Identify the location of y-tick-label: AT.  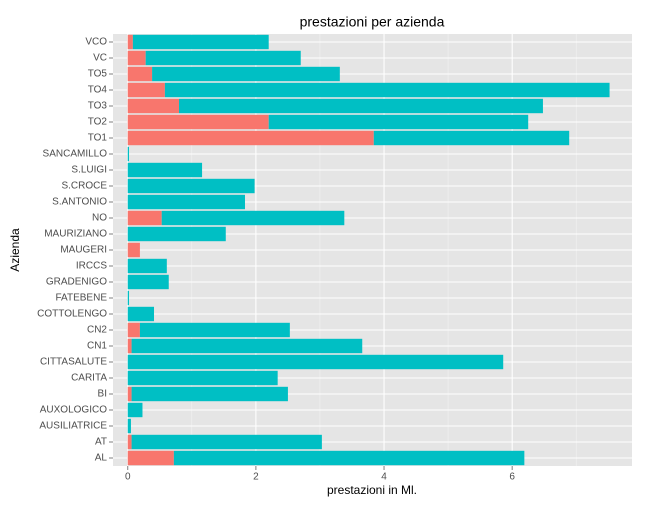
(101, 442).